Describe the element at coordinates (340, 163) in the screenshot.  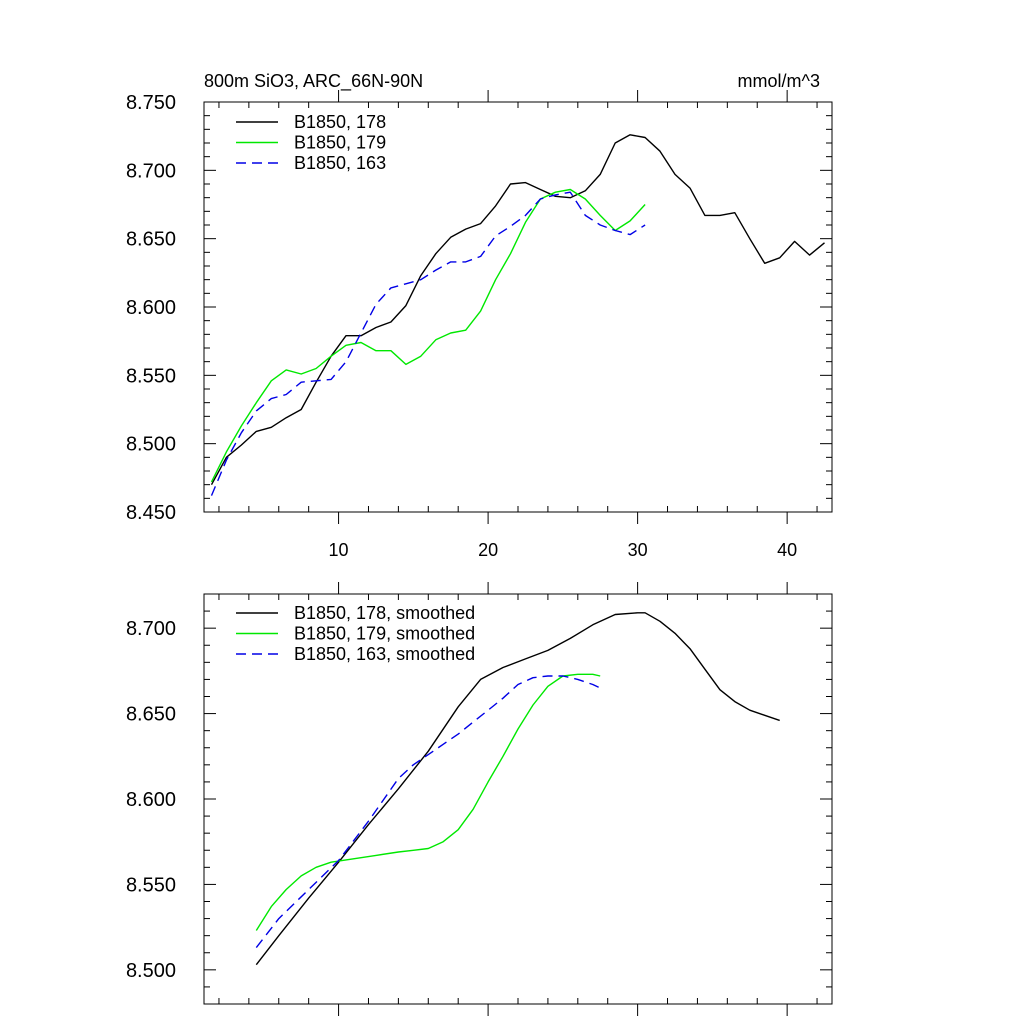
I see `legend-label: B1850, 163` at that location.